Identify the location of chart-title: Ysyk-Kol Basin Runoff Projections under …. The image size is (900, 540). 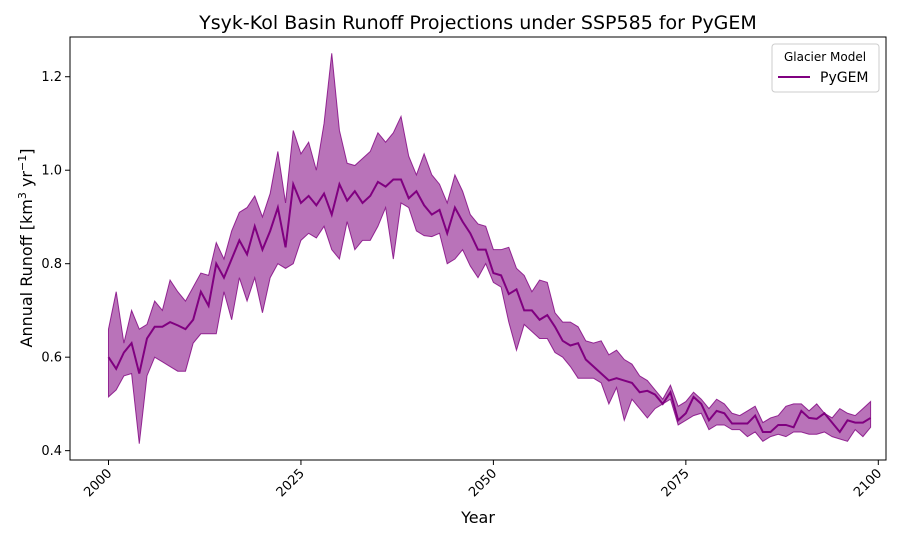
(477, 23).